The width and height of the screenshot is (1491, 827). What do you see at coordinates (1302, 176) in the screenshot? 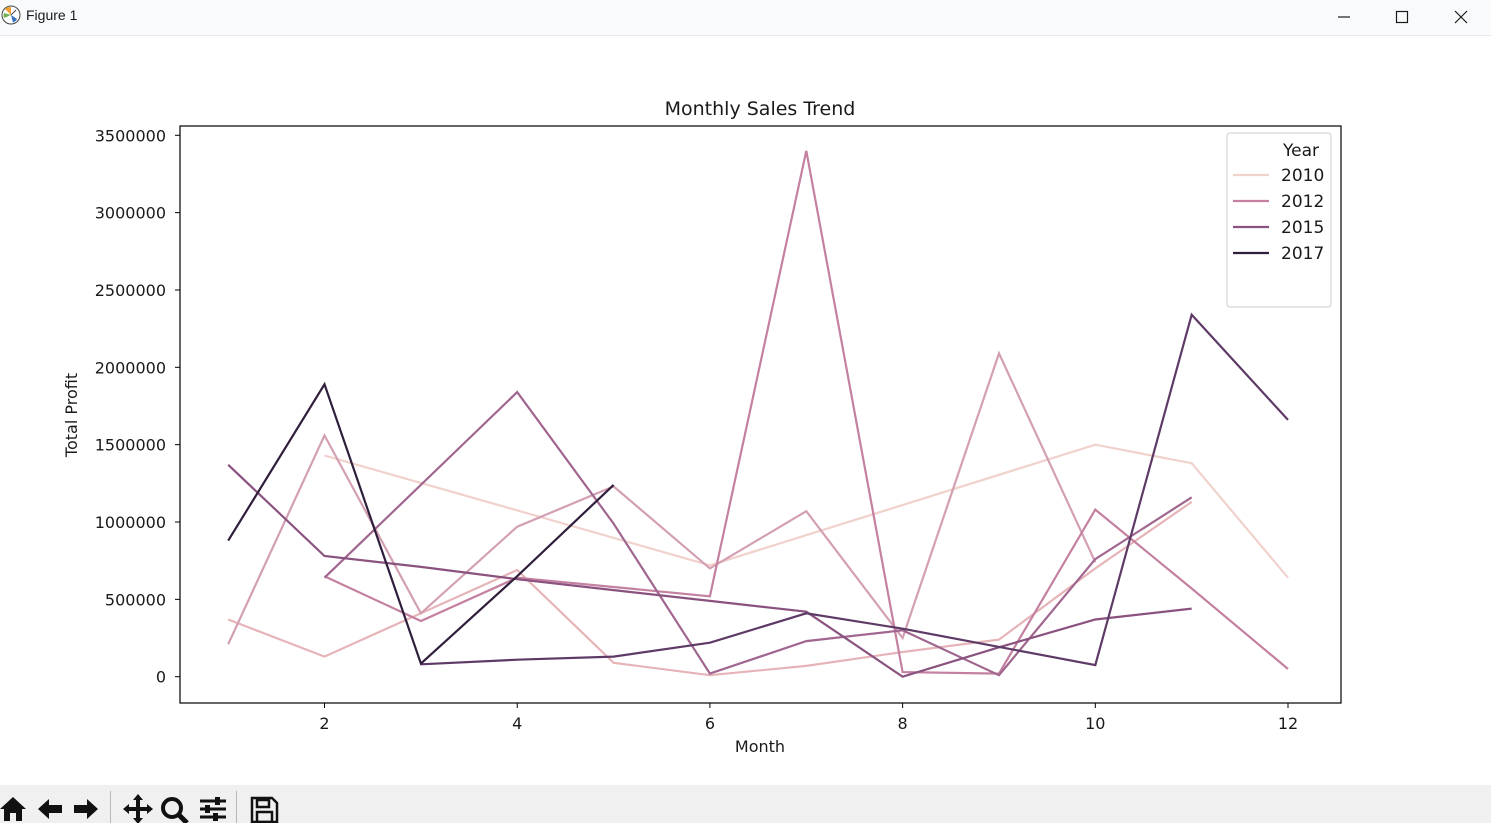
I see `legend-label-2010: 2010` at bounding box center [1302, 176].